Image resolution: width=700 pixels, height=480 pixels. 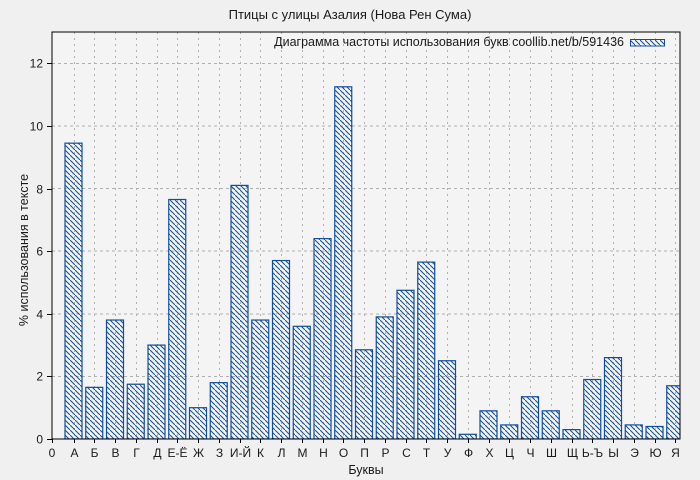 What do you see at coordinates (427, 453) in the screenshot?
I see `x-tick-label: Т` at bounding box center [427, 453].